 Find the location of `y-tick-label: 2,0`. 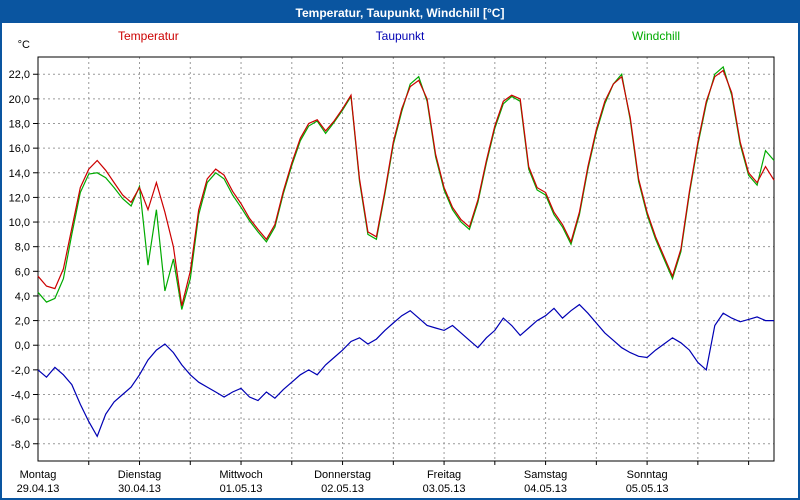

y-tick-label: 2,0 is located at coordinates (22, 322).